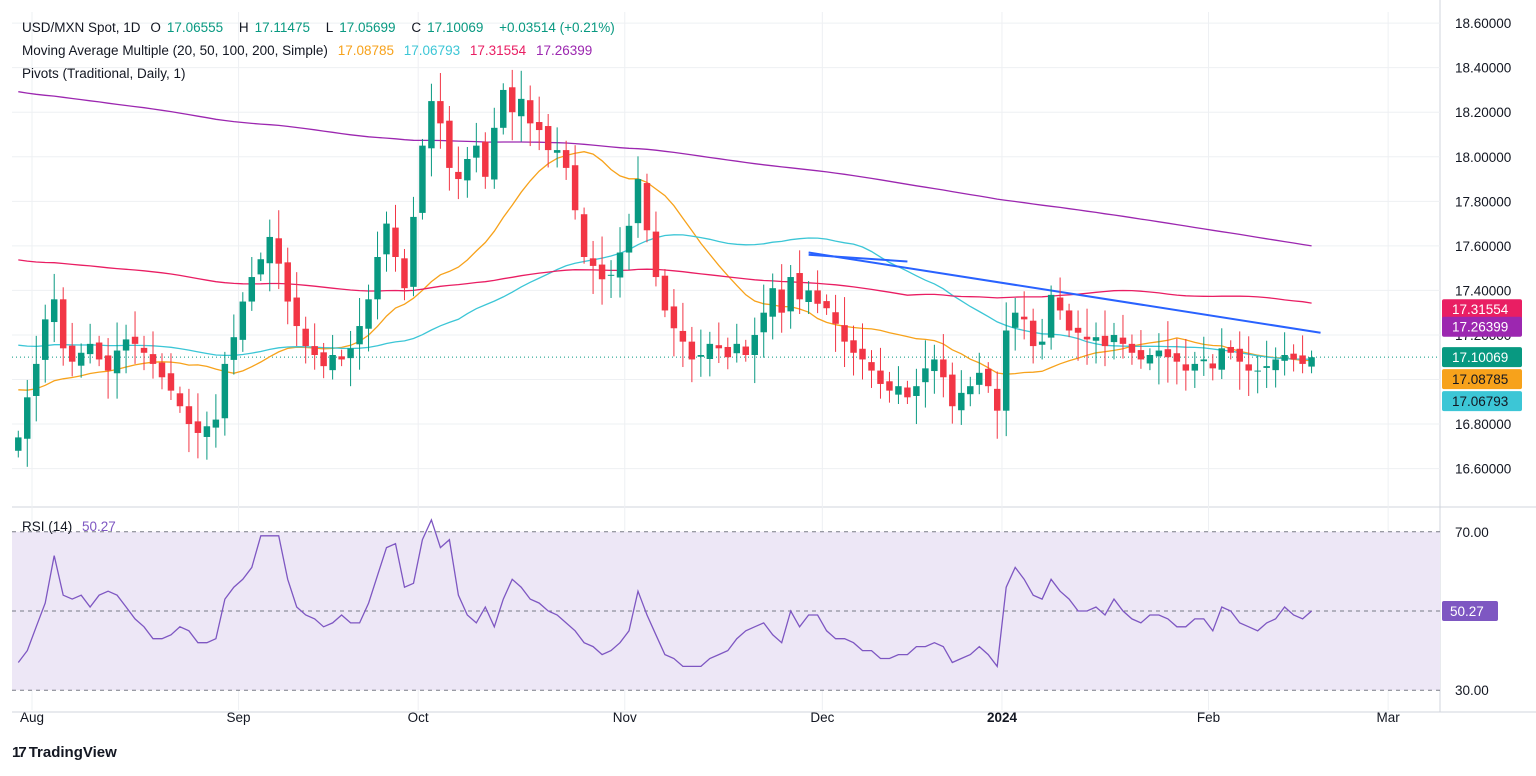  I want to click on trendline, so click(1064, 292).